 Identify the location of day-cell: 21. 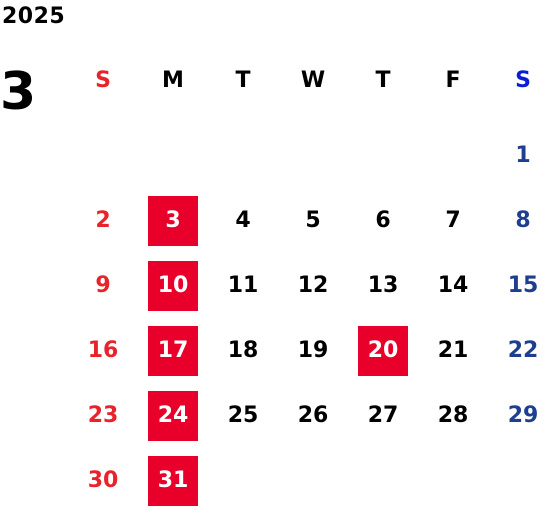
(453, 350).